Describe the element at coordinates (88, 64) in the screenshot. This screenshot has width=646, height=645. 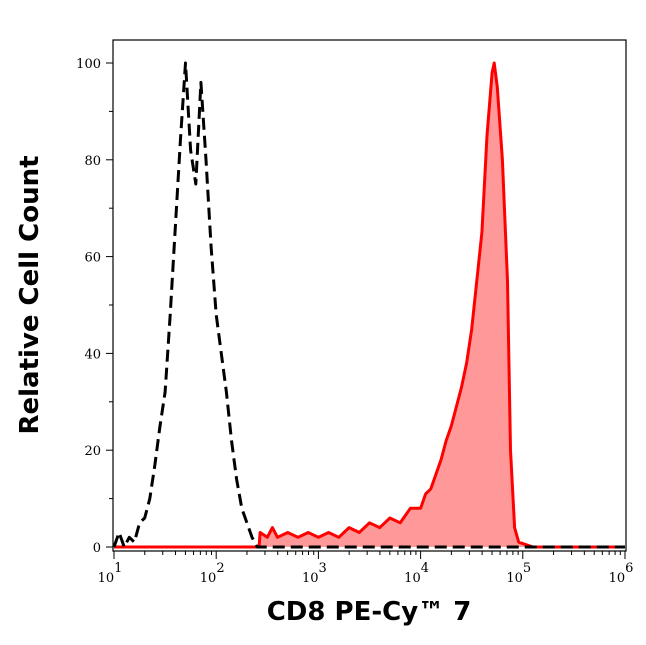
I see `y-tick-label: 100` at that location.